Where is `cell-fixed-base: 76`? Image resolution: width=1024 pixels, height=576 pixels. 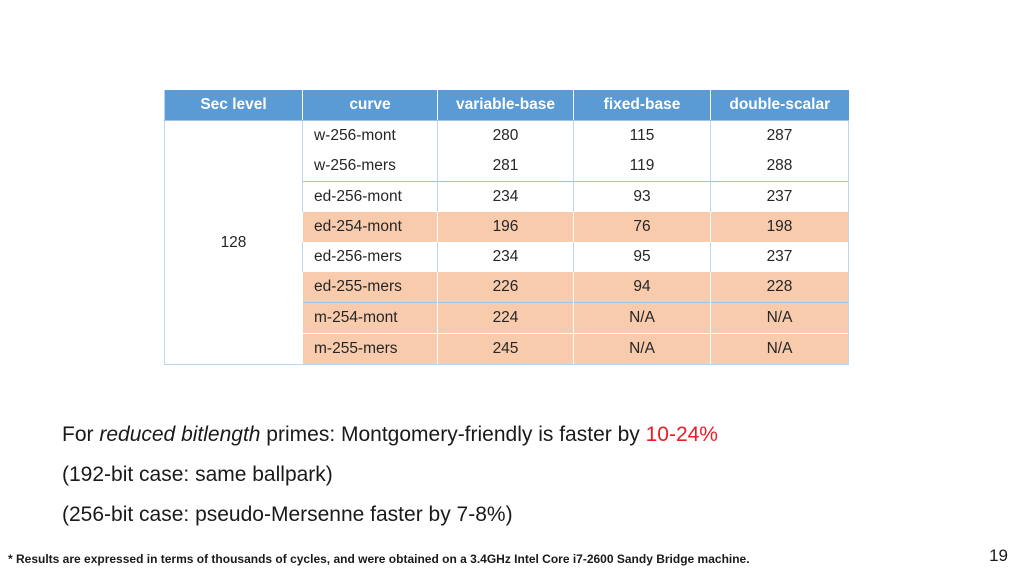 cell-fixed-base: 76 is located at coordinates (642, 227).